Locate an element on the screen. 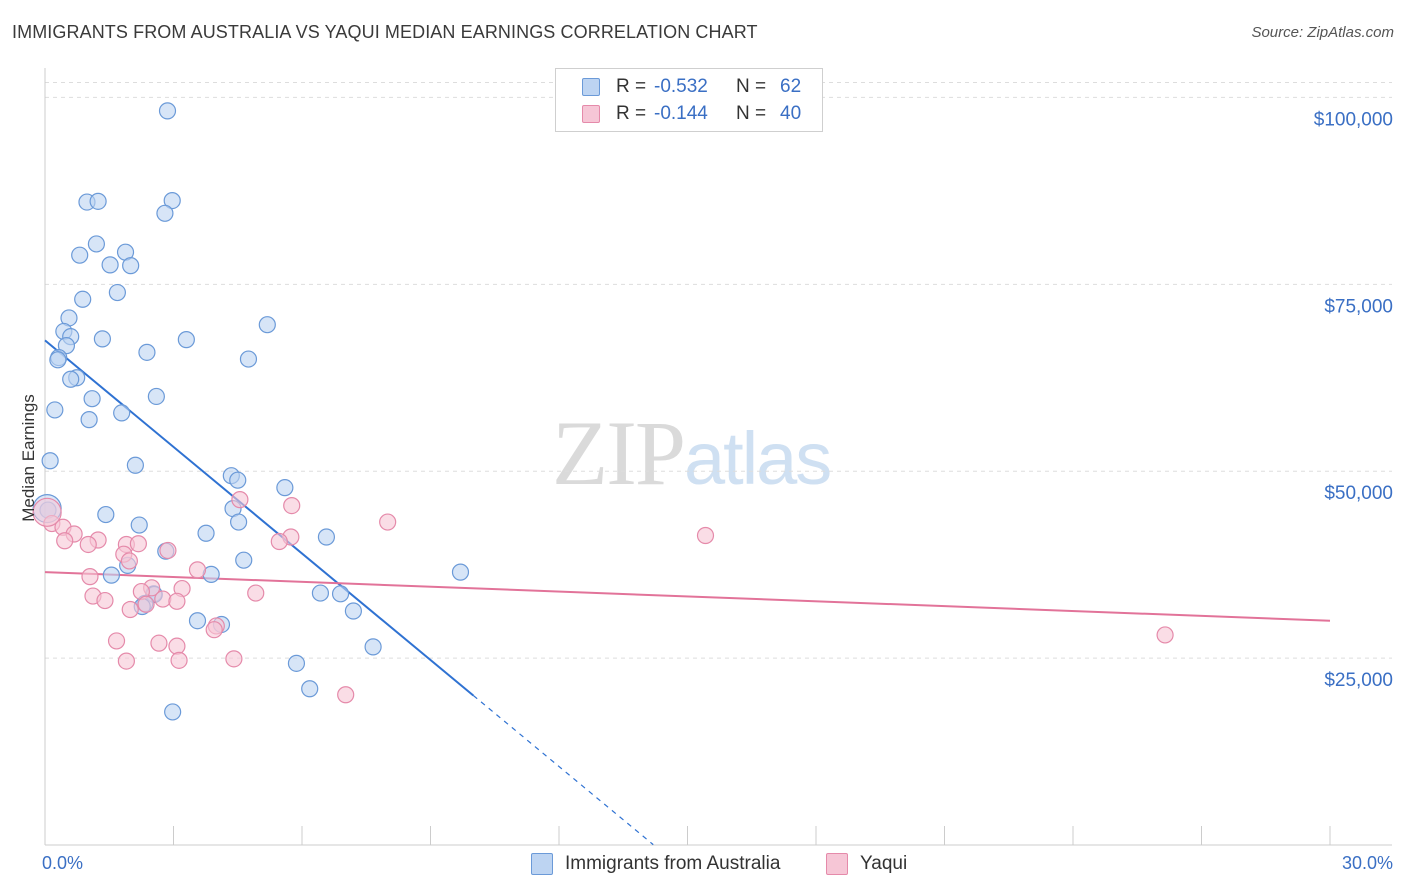 This screenshot has height=892, width=1406. legend-row-yaqui: R = -0.144 N = 40 is located at coordinates (678, 114).